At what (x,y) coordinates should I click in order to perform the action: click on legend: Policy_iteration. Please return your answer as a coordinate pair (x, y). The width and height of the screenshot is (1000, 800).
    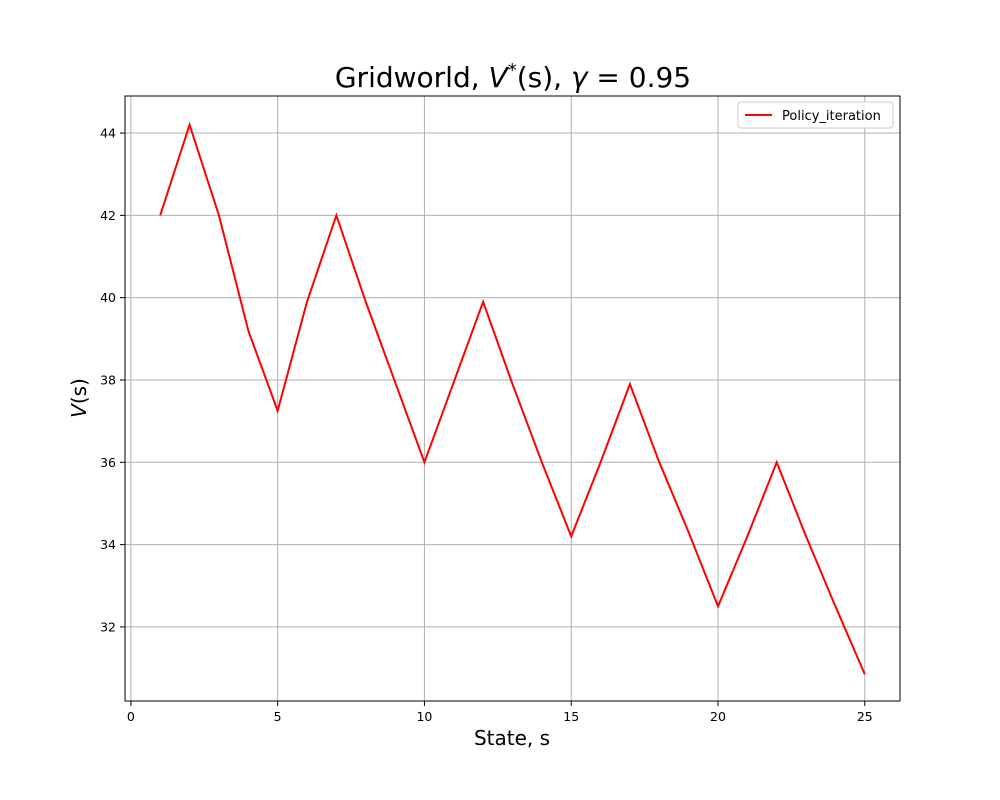
    Looking at the image, I should click on (815, 115).